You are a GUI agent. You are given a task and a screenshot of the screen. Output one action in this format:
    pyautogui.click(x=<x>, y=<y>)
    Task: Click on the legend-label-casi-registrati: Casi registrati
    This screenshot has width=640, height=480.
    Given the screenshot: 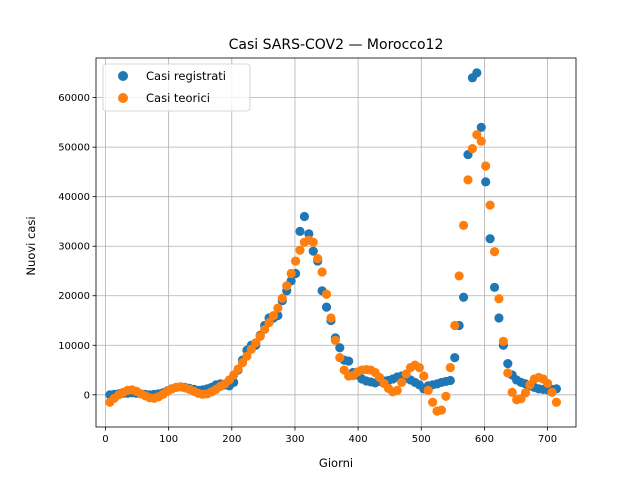 What is the action you would take?
    pyautogui.click(x=186, y=76)
    